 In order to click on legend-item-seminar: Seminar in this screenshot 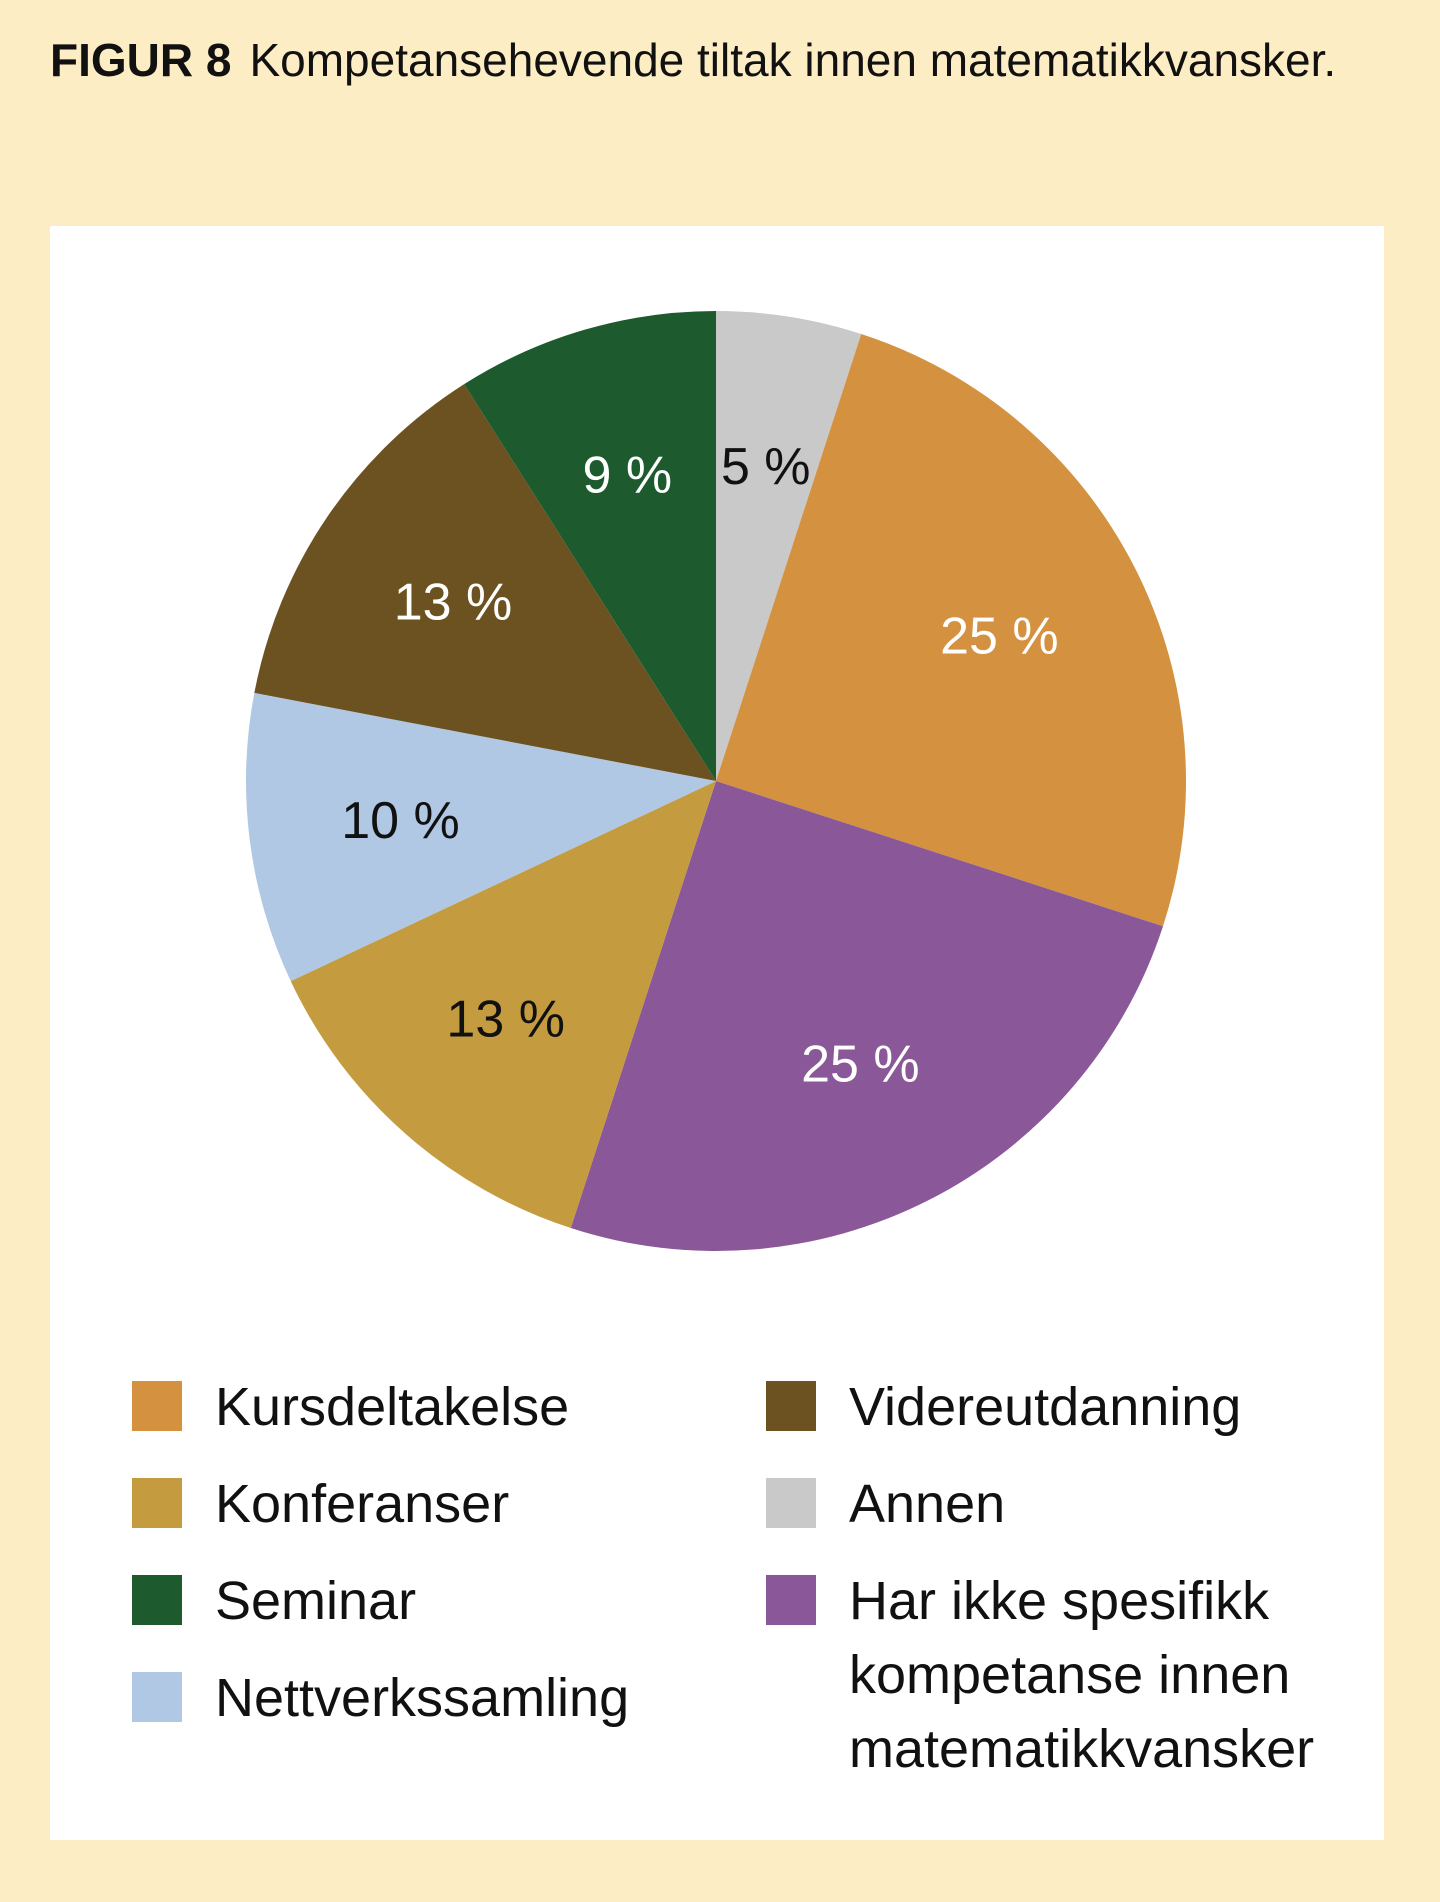, I will do `click(432, 1601)`.